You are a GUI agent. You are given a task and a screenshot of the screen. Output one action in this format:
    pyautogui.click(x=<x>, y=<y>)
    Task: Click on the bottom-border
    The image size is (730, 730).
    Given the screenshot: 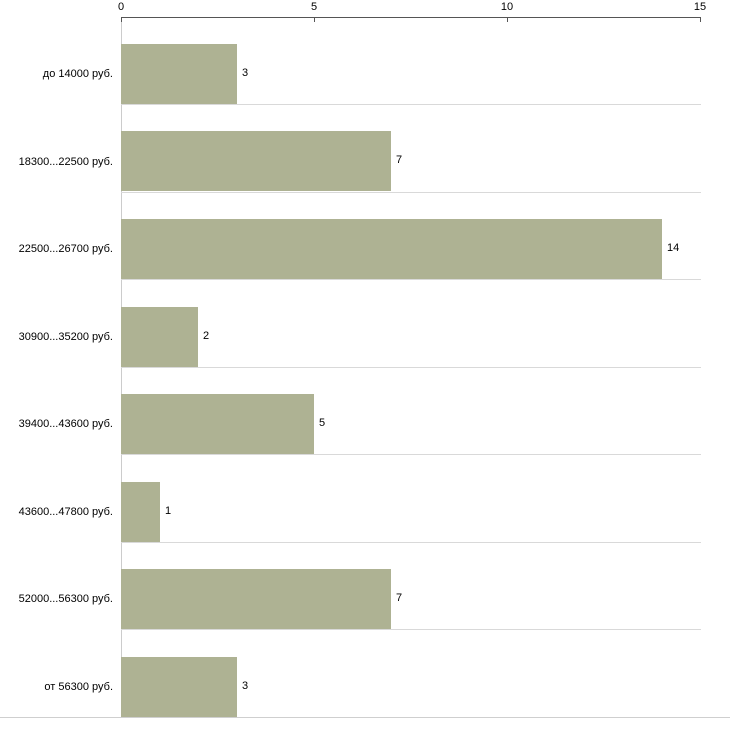 What is the action you would take?
    pyautogui.click(x=365, y=717)
    